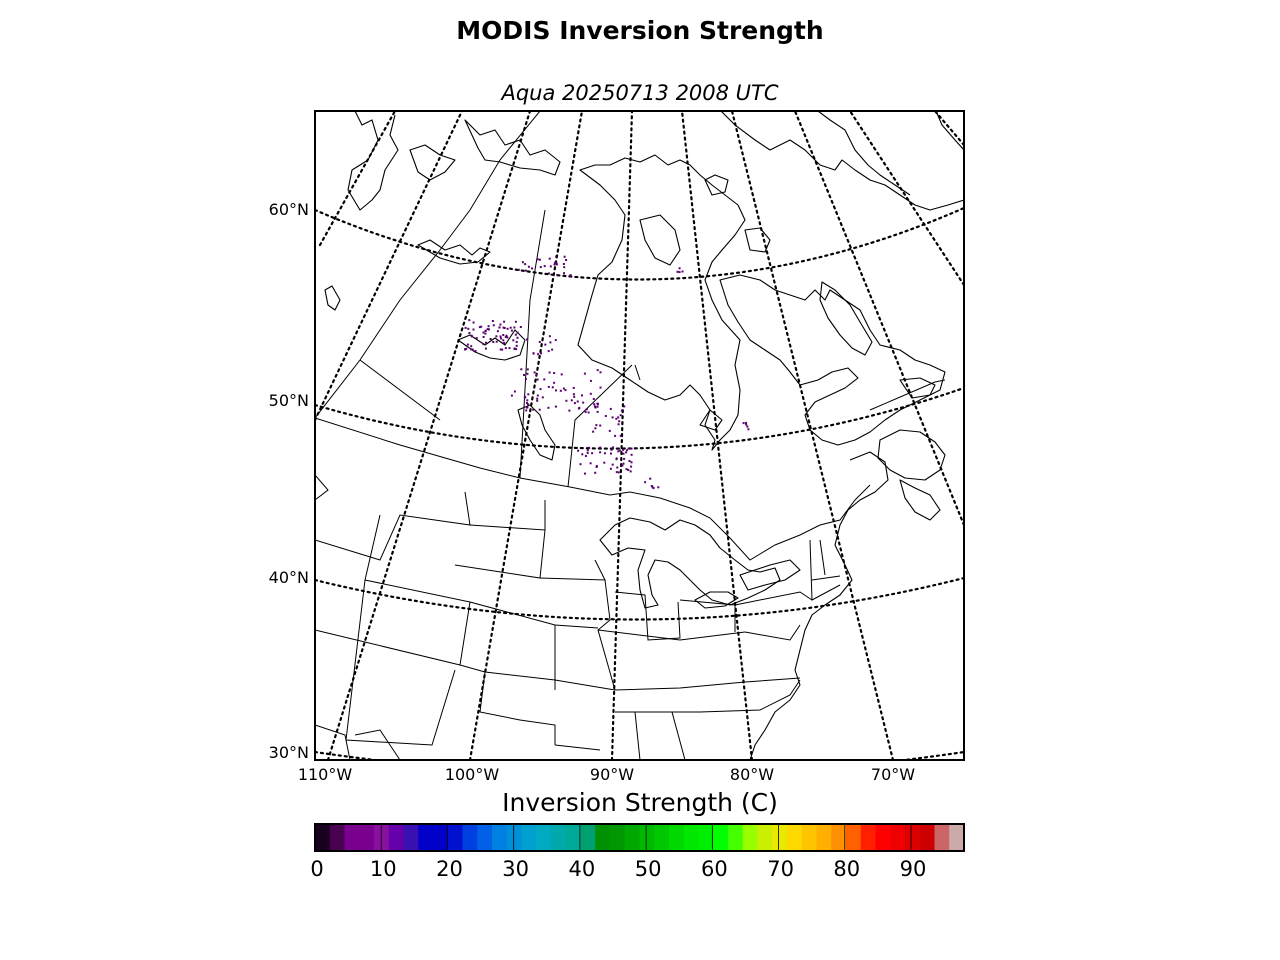 The image size is (1280, 960). Describe the element at coordinates (752, 774) in the screenshot. I see `lon-label-80w: 80°W` at that location.